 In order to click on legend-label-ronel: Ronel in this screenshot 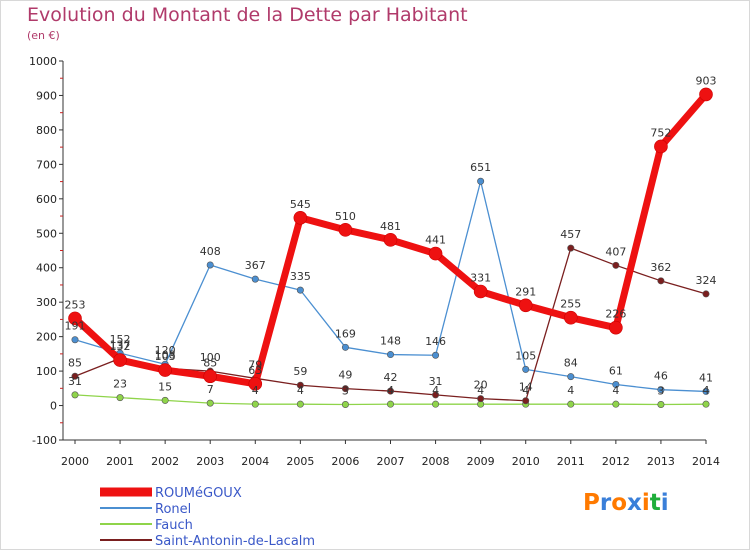, I will do `click(173, 509)`.